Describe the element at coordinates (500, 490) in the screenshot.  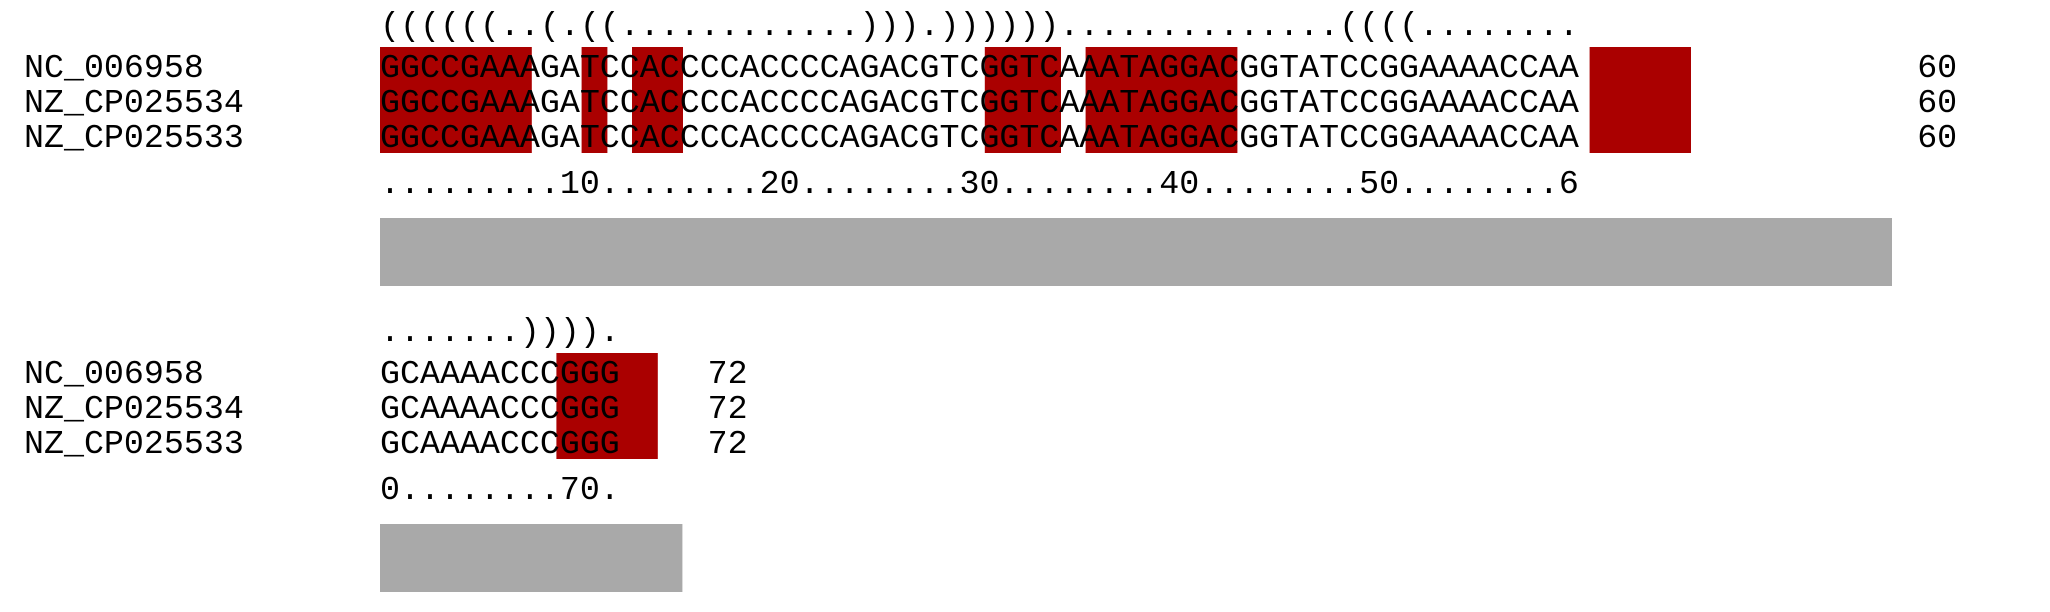
I see `position-ruler: 0........70.` at that location.